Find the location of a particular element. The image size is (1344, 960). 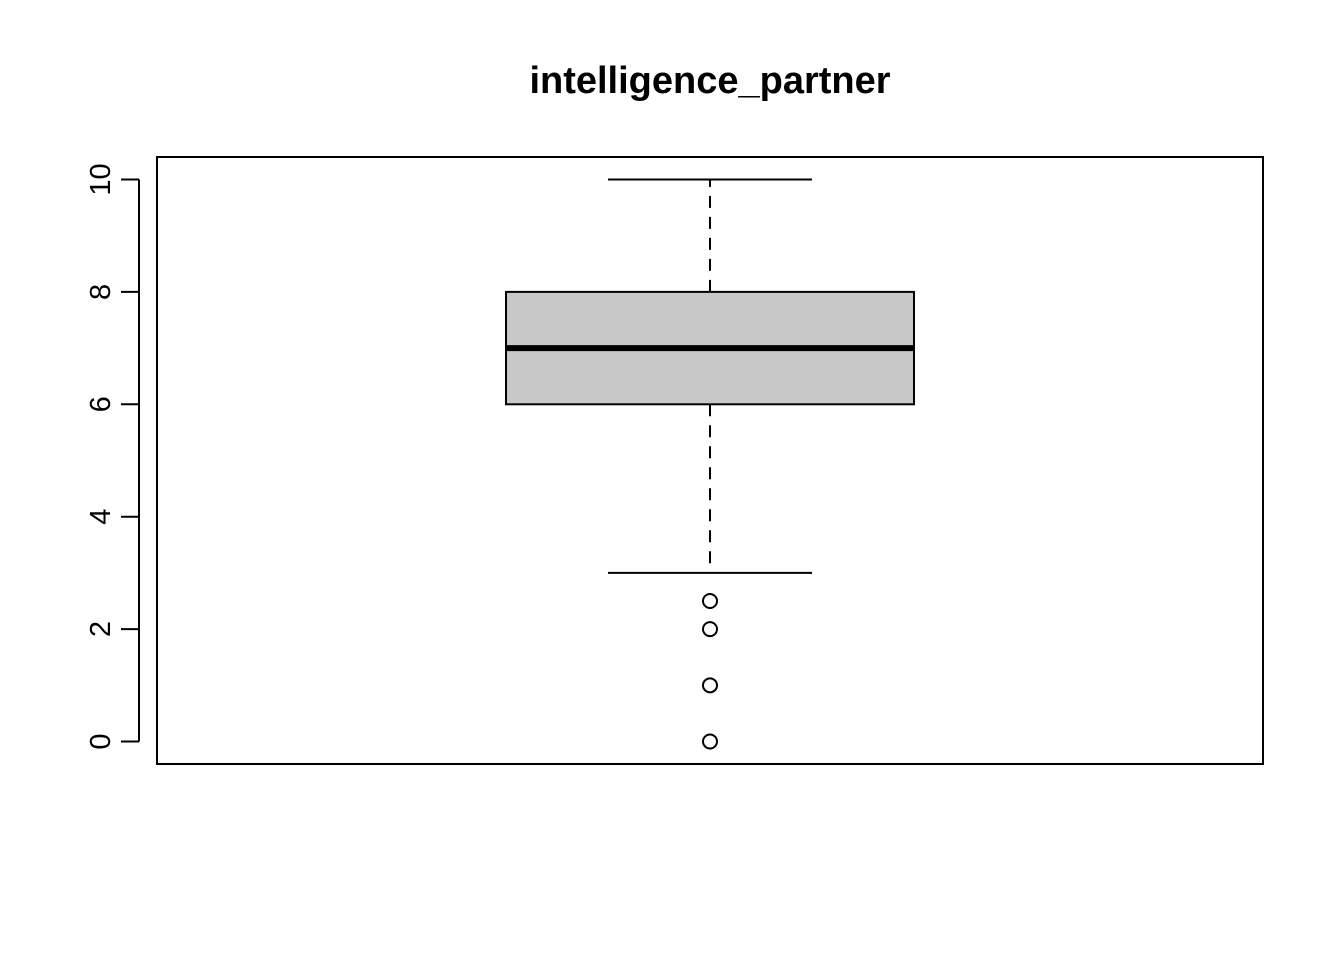

chart-title: intelligence_partner is located at coordinates (709, 81).